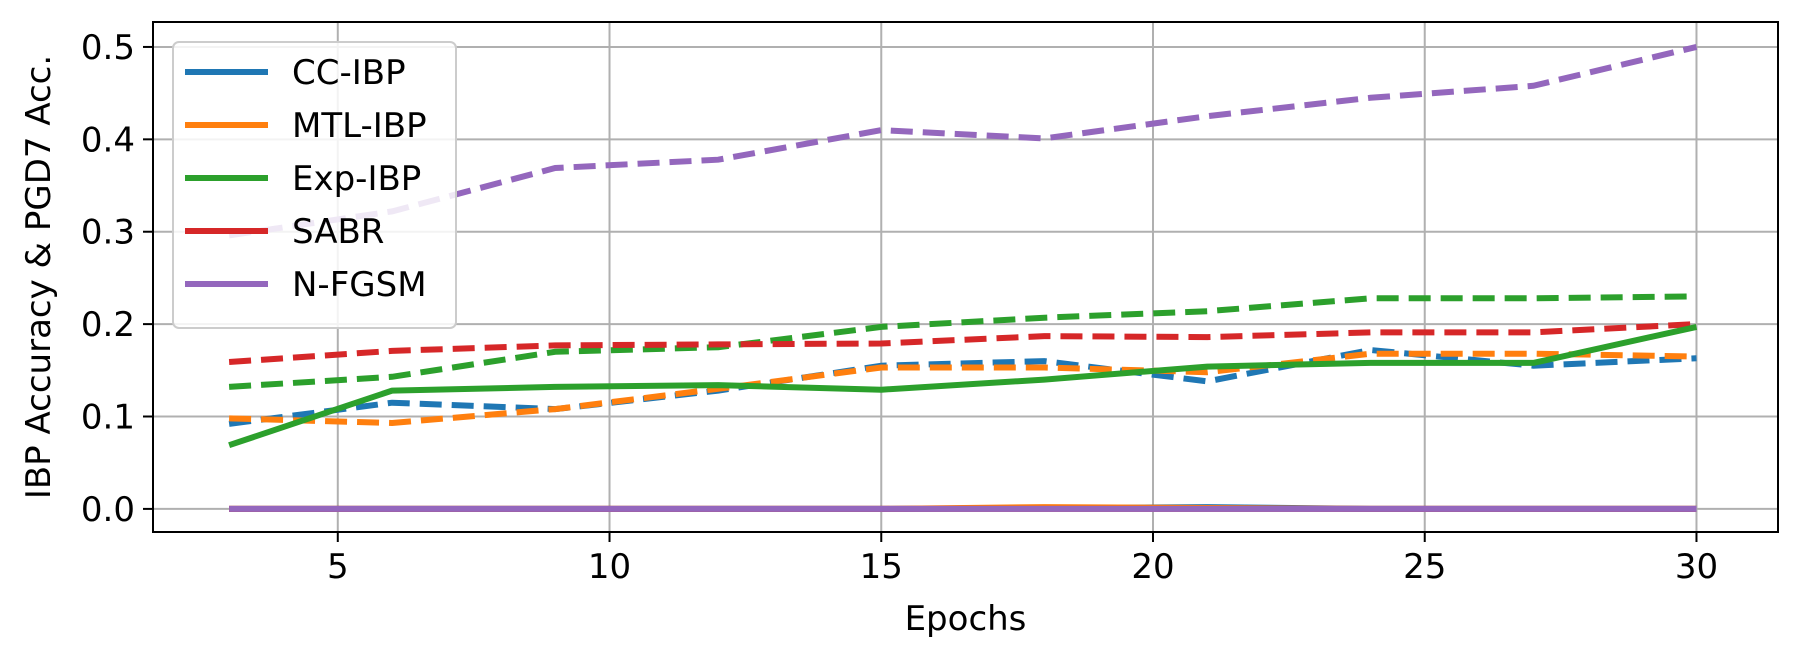 This screenshot has width=1799, height=663. What do you see at coordinates (108, 510) in the screenshot?
I see `y-tick-label: 0.0` at bounding box center [108, 510].